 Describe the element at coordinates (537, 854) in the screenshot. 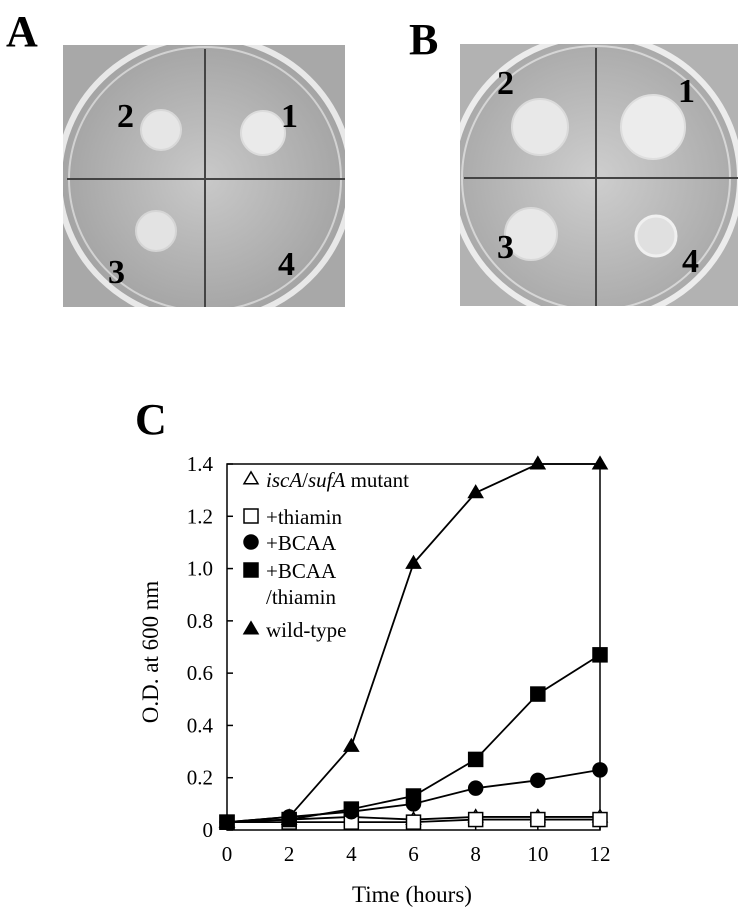

I see `x-tick-label: 10` at that location.